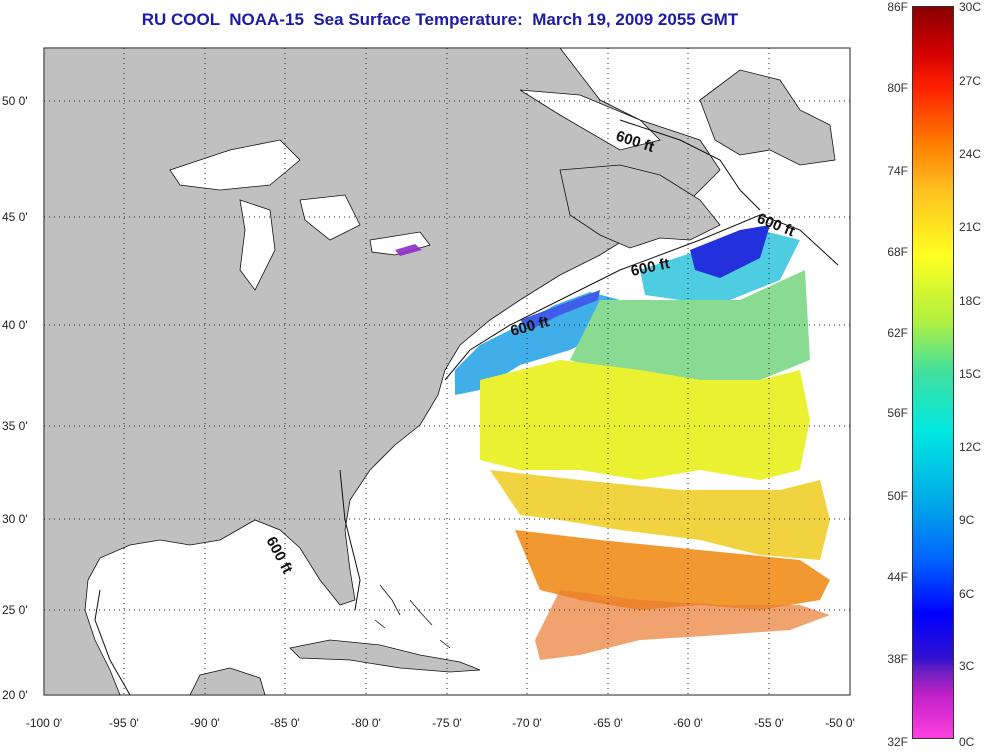  What do you see at coordinates (769, 723) in the screenshot?
I see `lon-label-55: -55 0'` at bounding box center [769, 723].